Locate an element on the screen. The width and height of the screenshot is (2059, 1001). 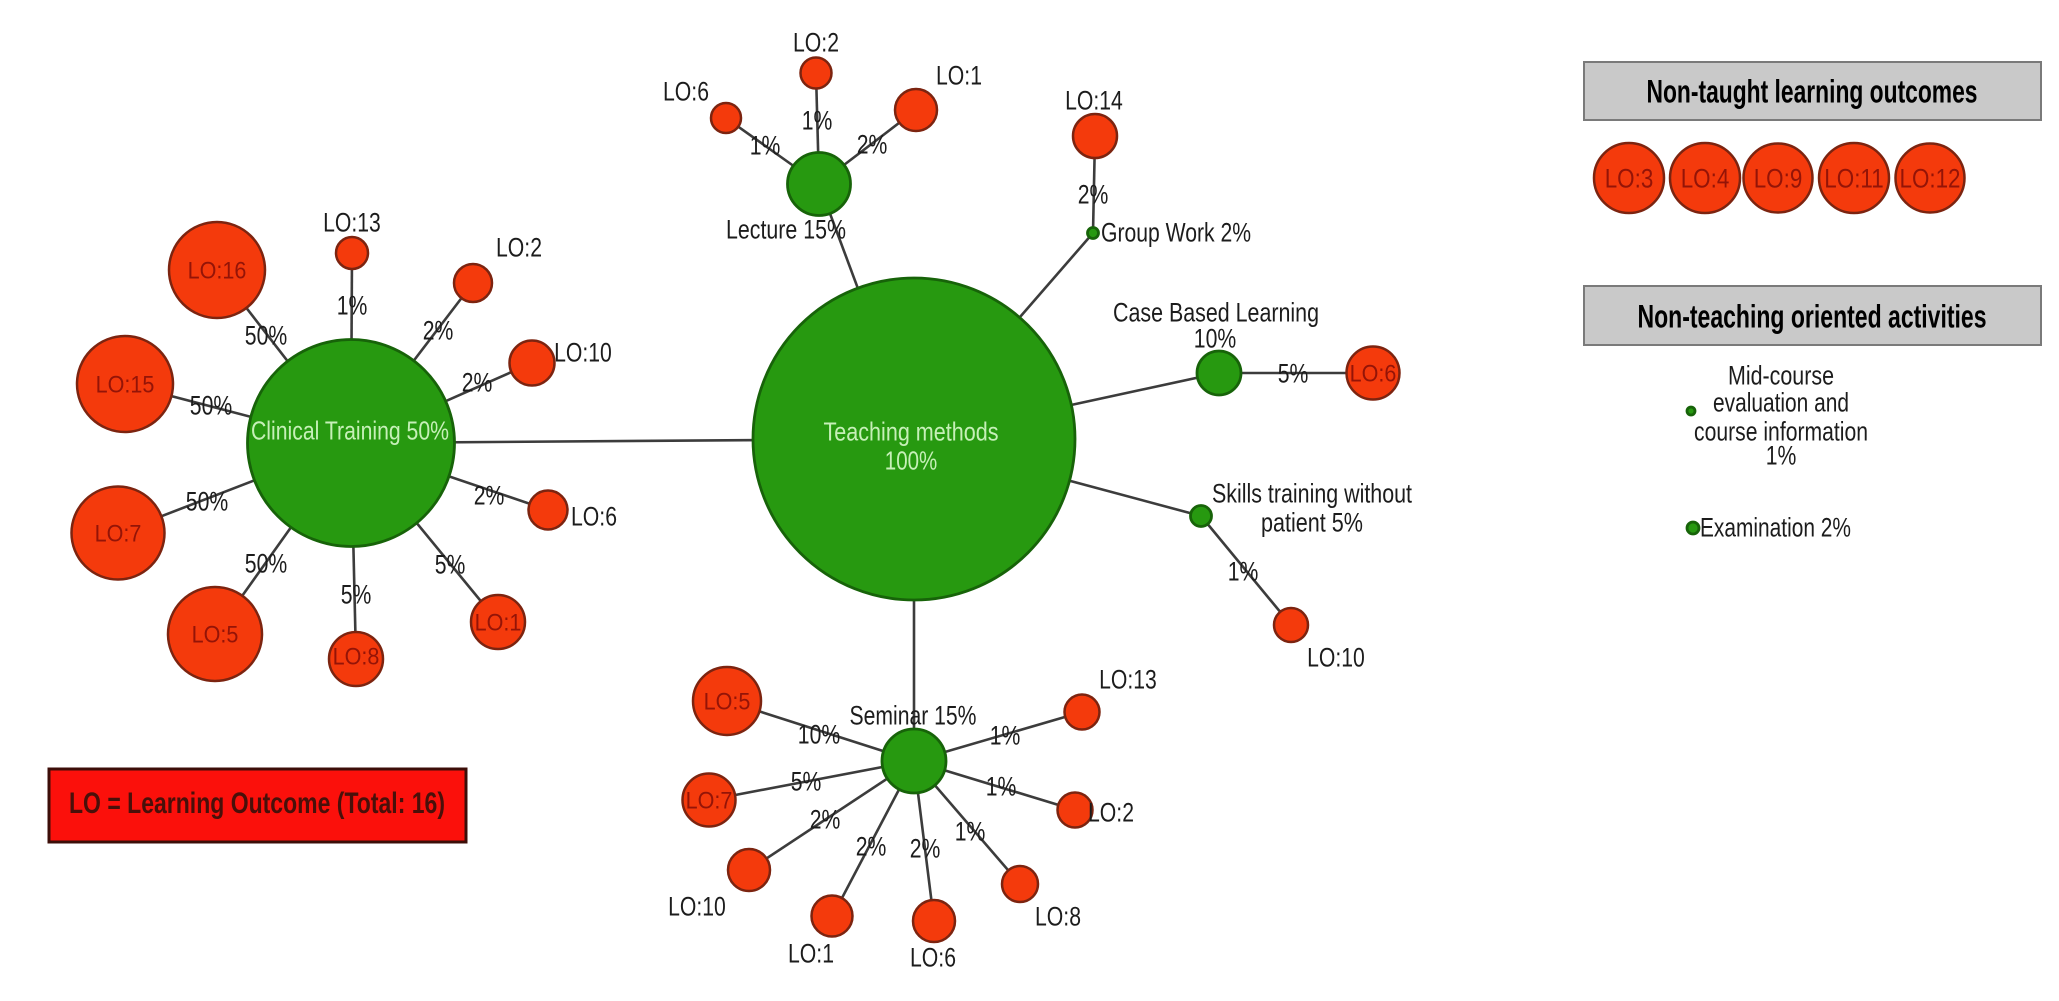
svg-text: LO:3 is located at coordinates (1629, 179).